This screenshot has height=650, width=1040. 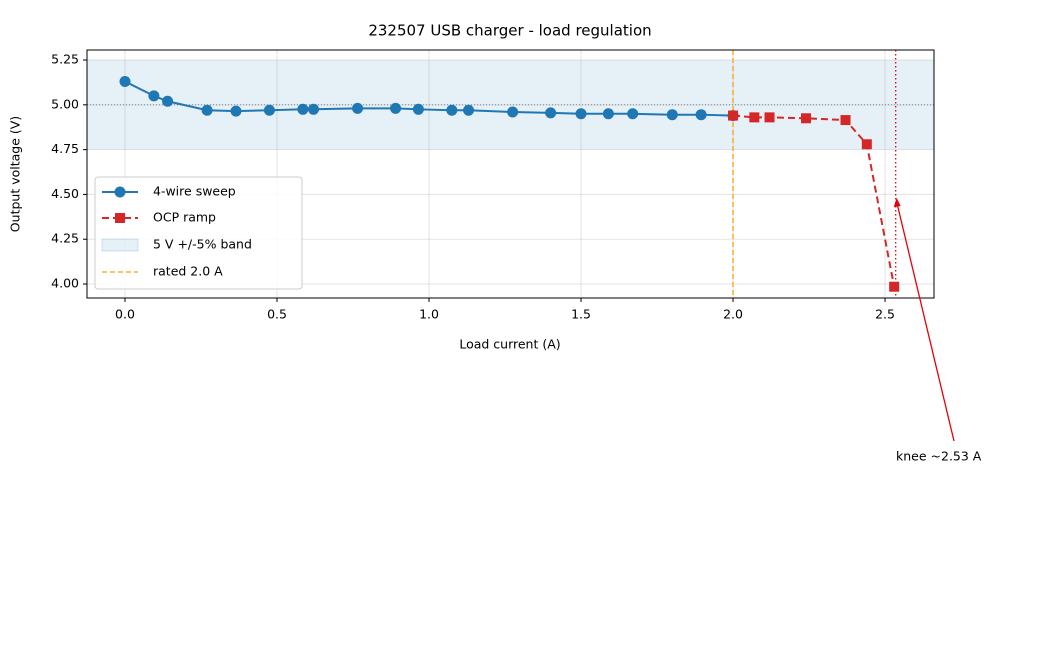 What do you see at coordinates (15, 174) in the screenshot?
I see `y-axis-label: Output voltage (V)` at bounding box center [15, 174].